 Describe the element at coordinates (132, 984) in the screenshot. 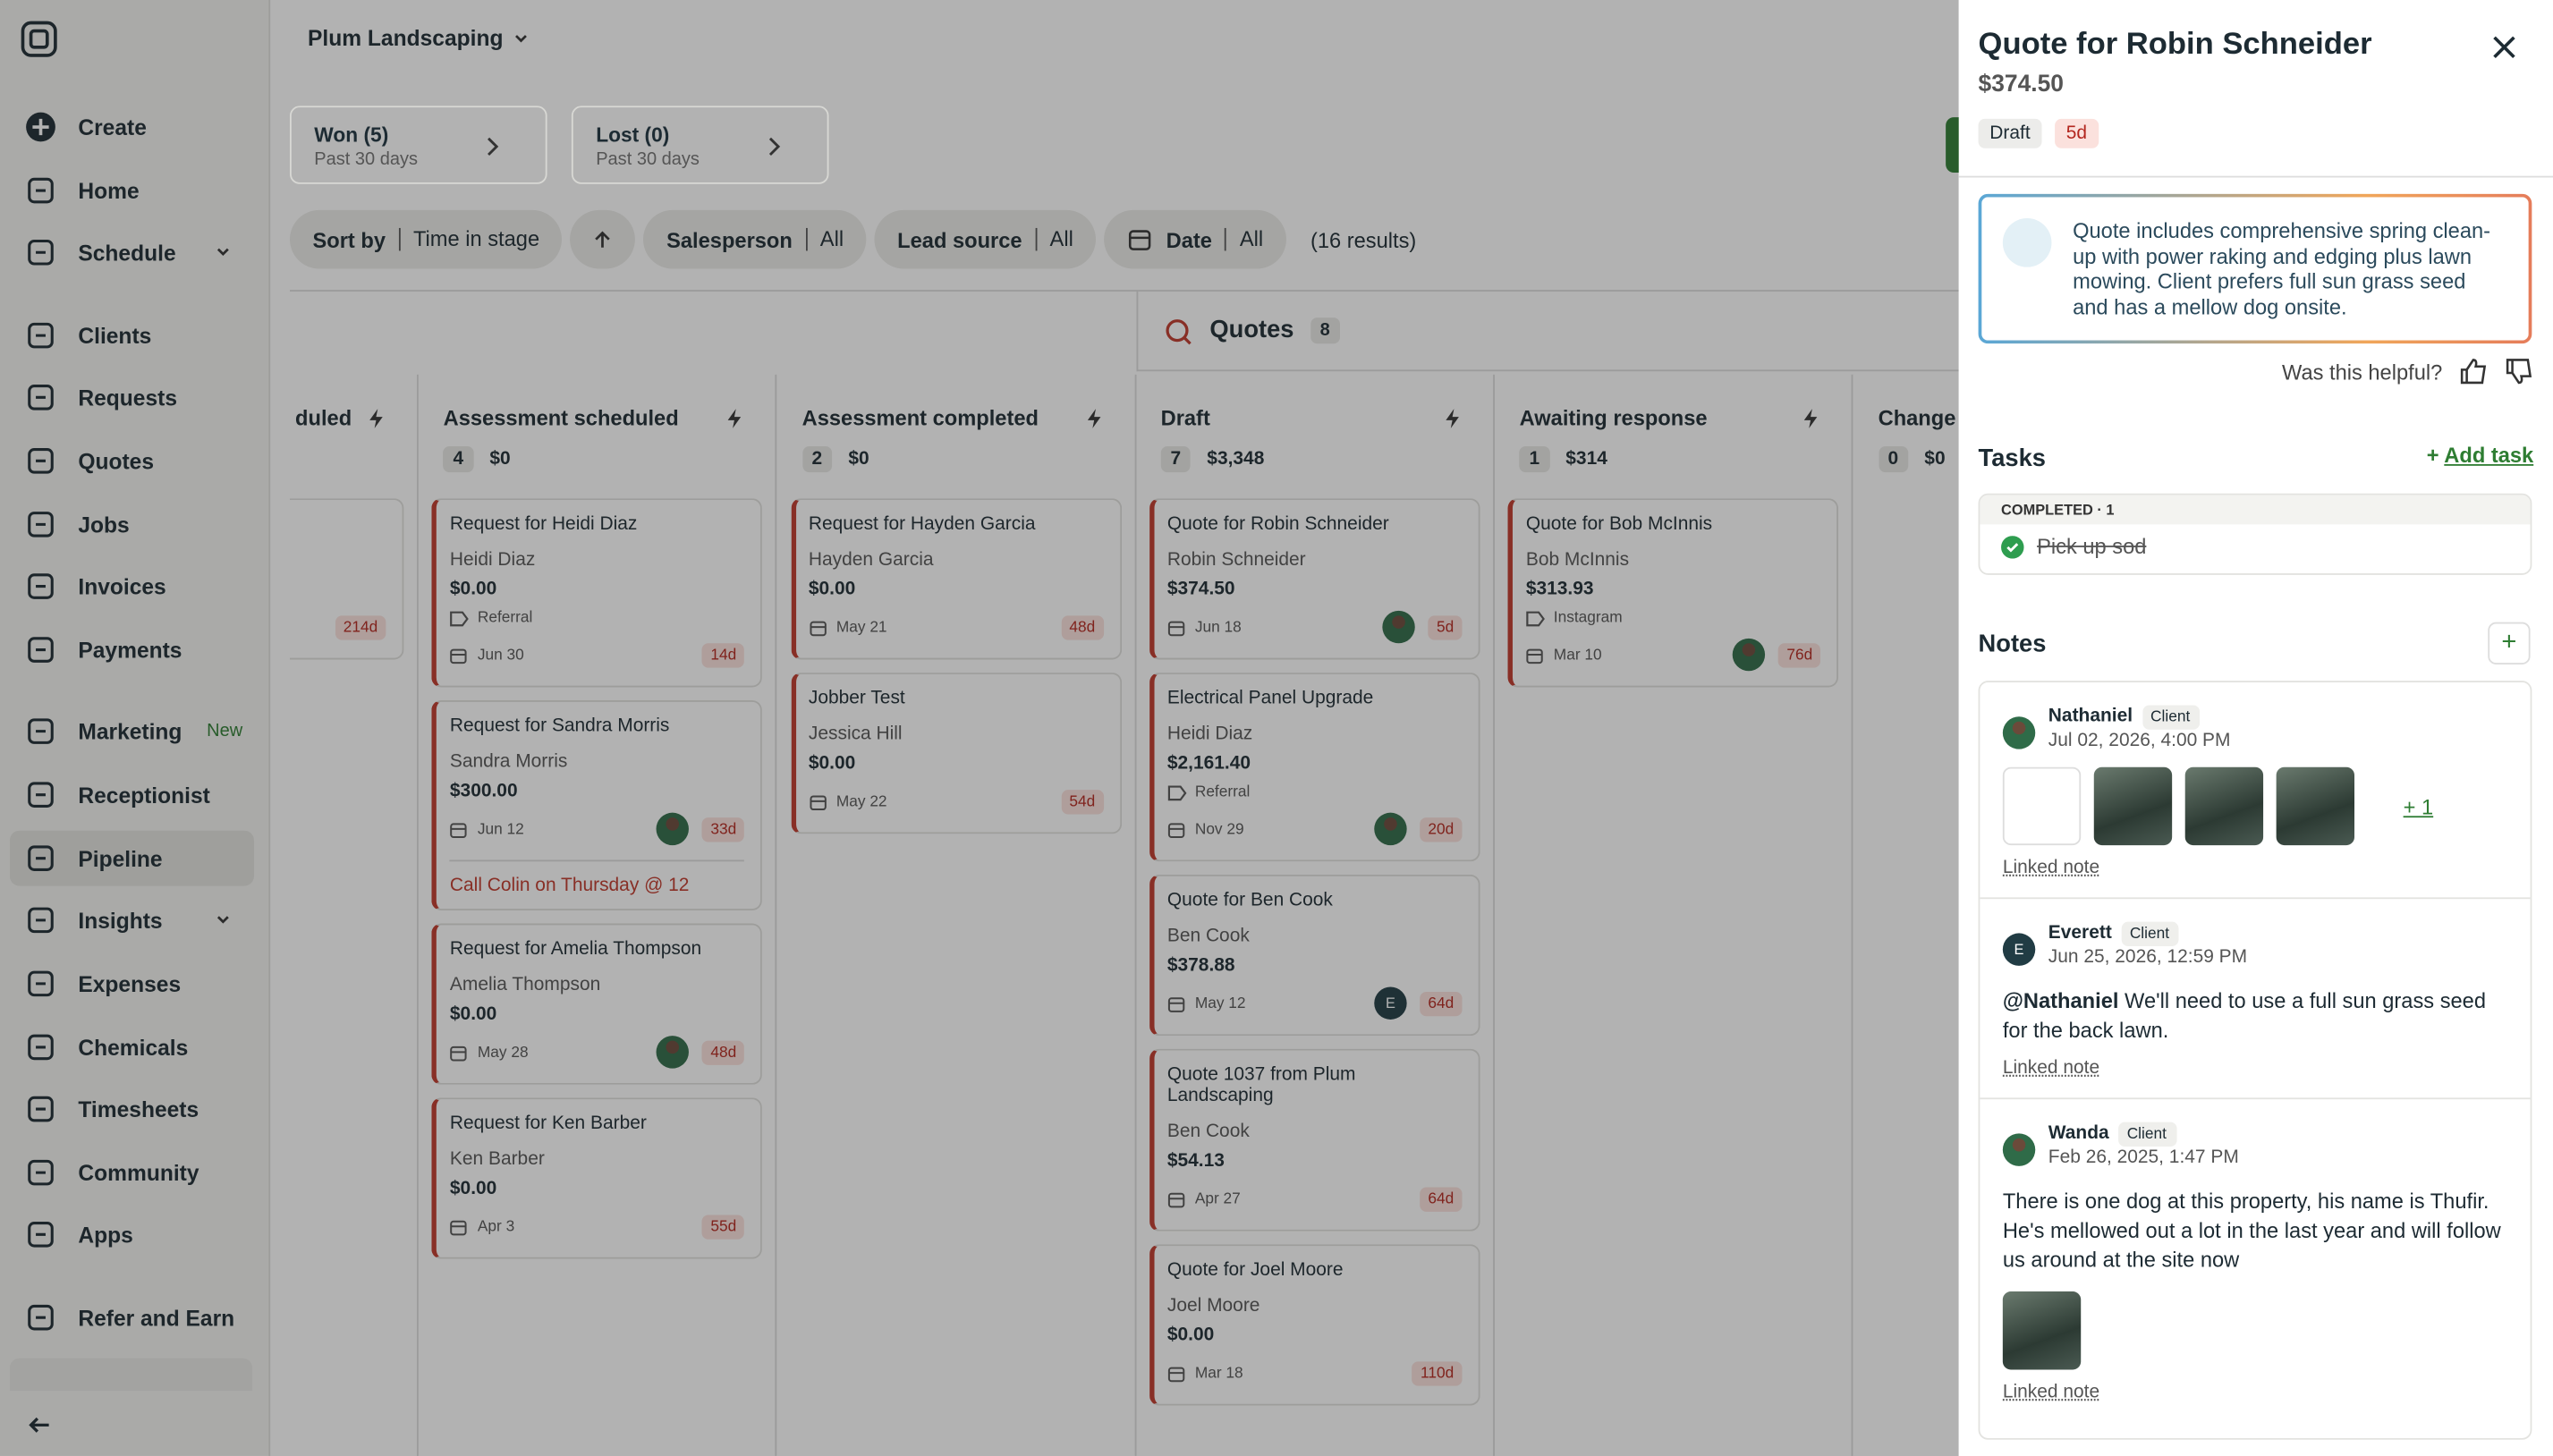

I see `nav-item: Expenses` at that location.